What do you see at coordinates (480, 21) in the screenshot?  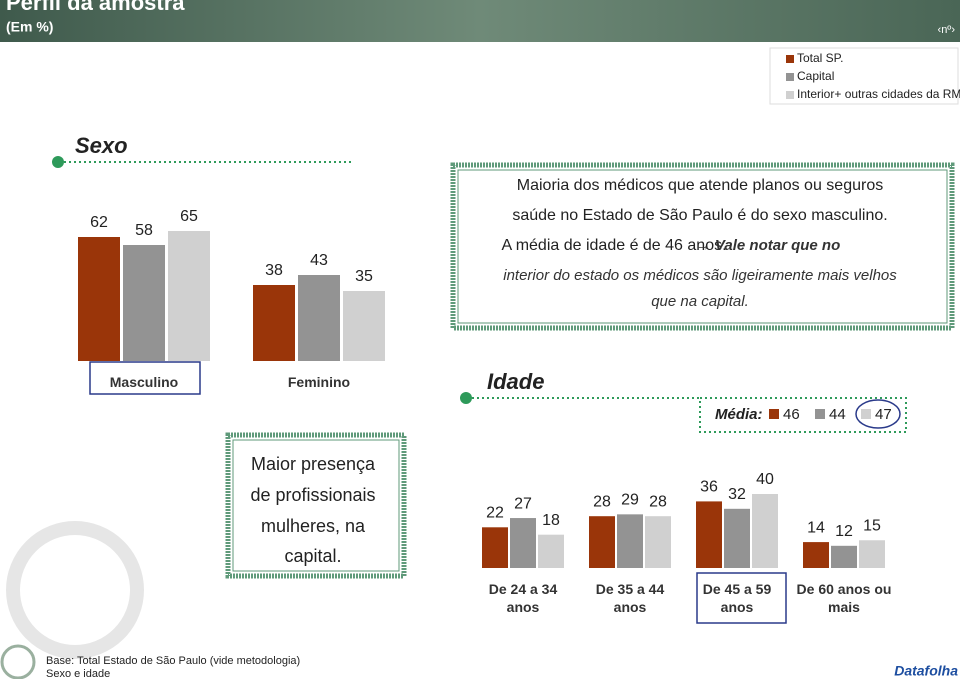 I see `header-band` at bounding box center [480, 21].